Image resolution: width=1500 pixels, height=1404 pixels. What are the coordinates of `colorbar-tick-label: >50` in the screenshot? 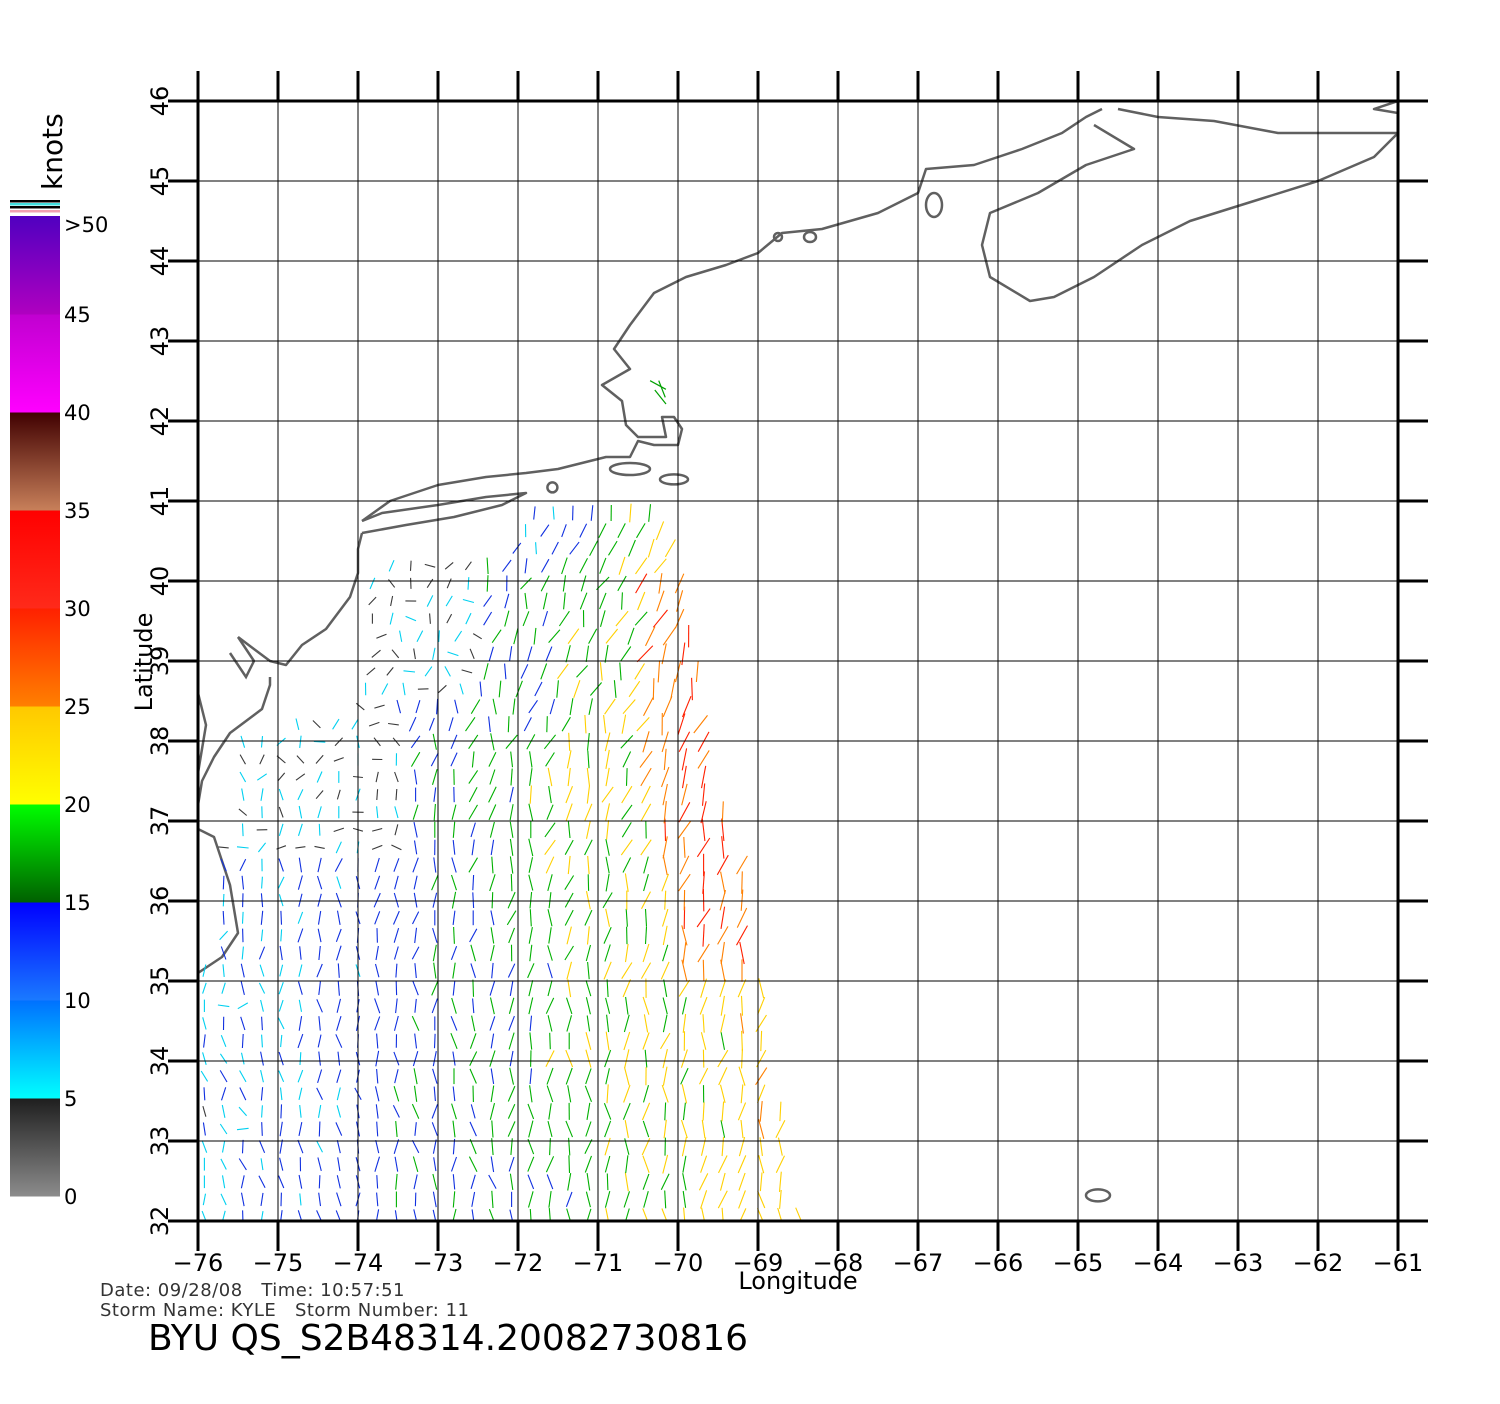 It's located at (86, 225).